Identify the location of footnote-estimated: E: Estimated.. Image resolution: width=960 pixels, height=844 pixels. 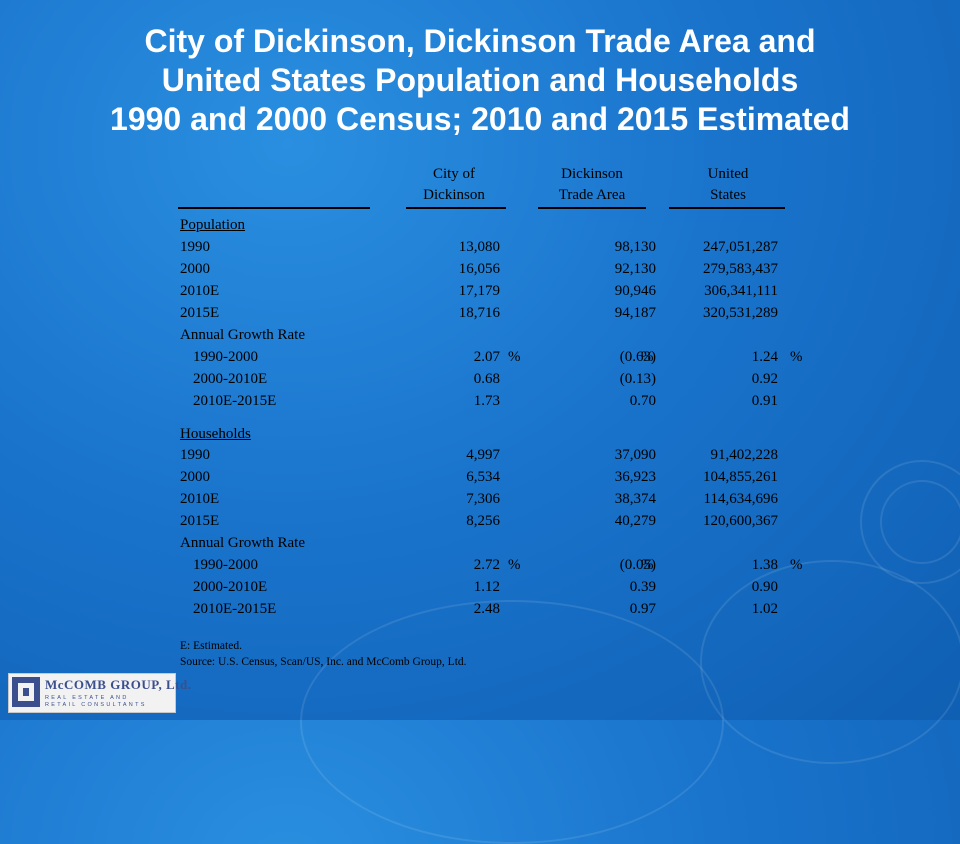
(211, 646).